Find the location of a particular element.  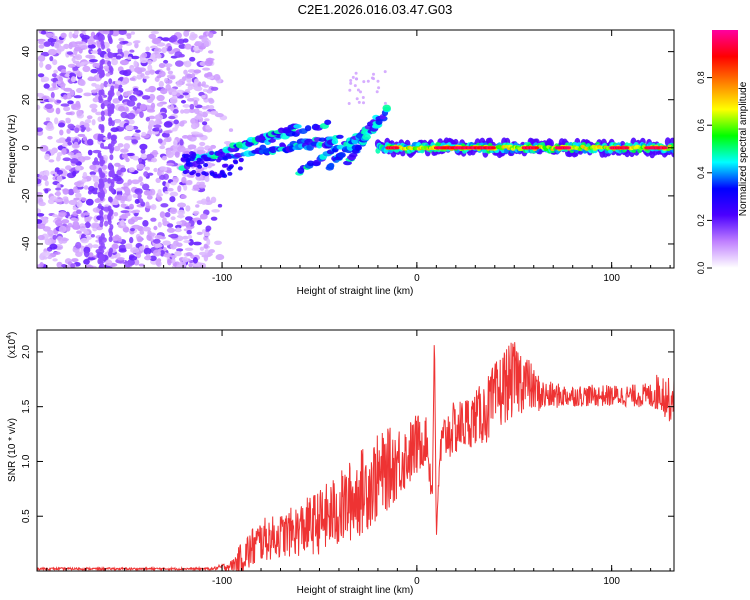

spectrogram-y-tick-label: 40 is located at coordinates (26, 52).